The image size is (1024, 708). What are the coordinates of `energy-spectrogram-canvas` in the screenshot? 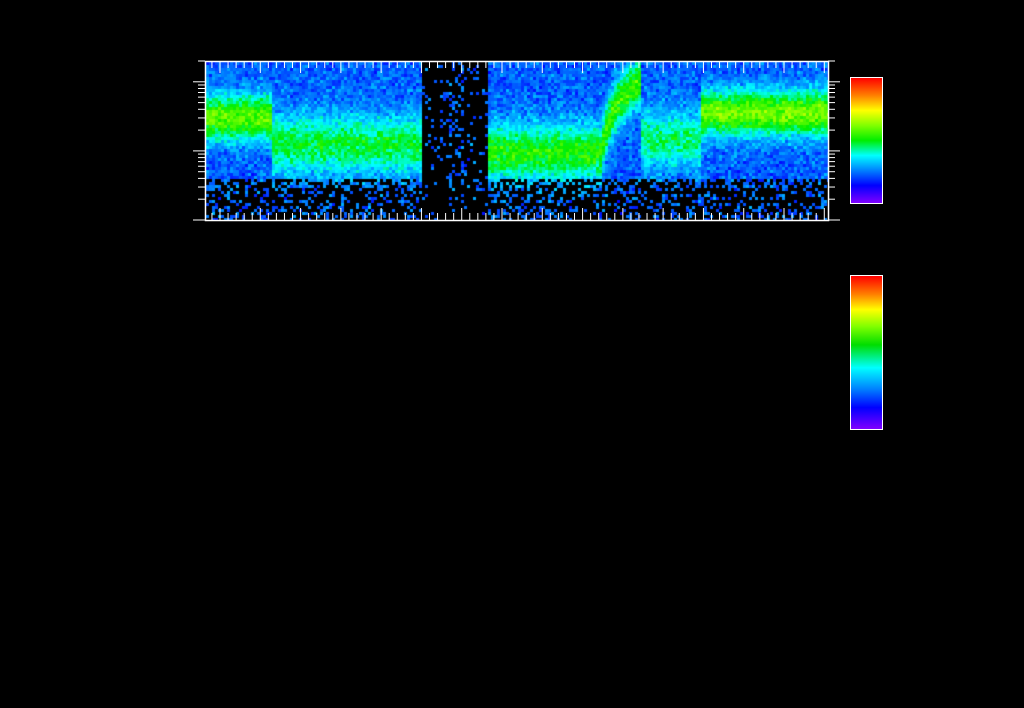 It's located at (517, 141).